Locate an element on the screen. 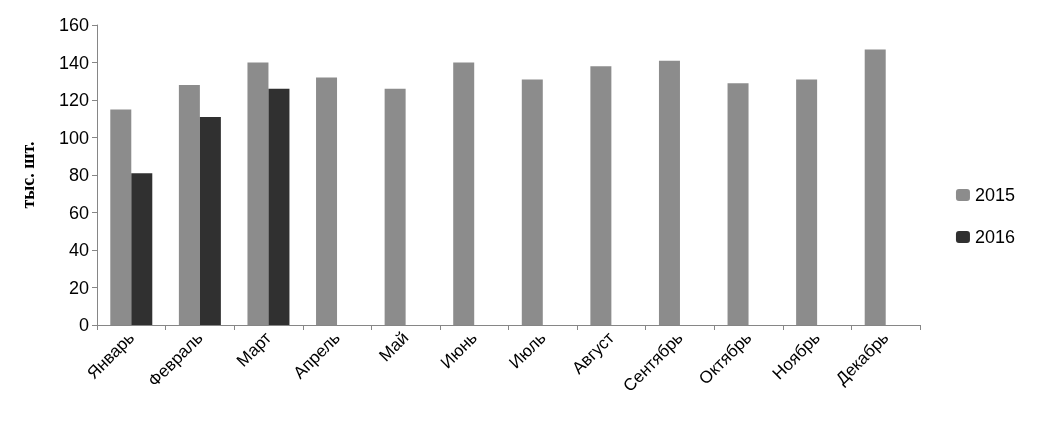  legend-label: 2015 is located at coordinates (994, 195).